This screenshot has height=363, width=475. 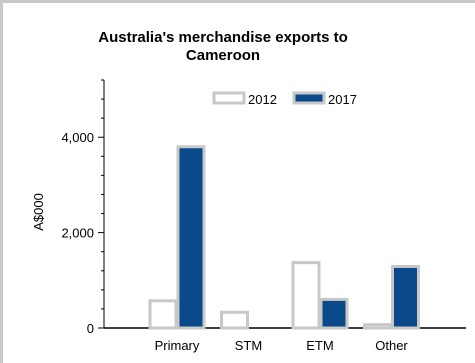 I want to click on y-tick-label: 2,000, so click(x=77, y=233).